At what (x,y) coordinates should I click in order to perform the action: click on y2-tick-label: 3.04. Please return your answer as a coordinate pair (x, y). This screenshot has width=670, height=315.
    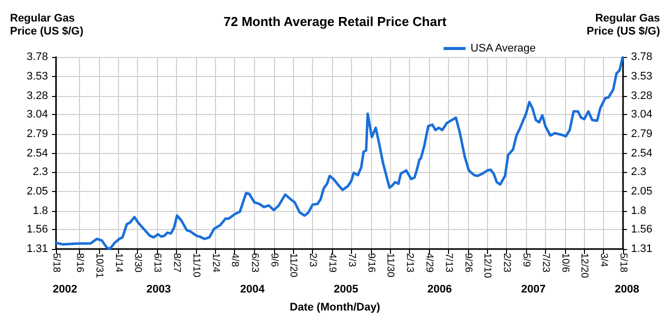
    Looking at the image, I should click on (641, 114).